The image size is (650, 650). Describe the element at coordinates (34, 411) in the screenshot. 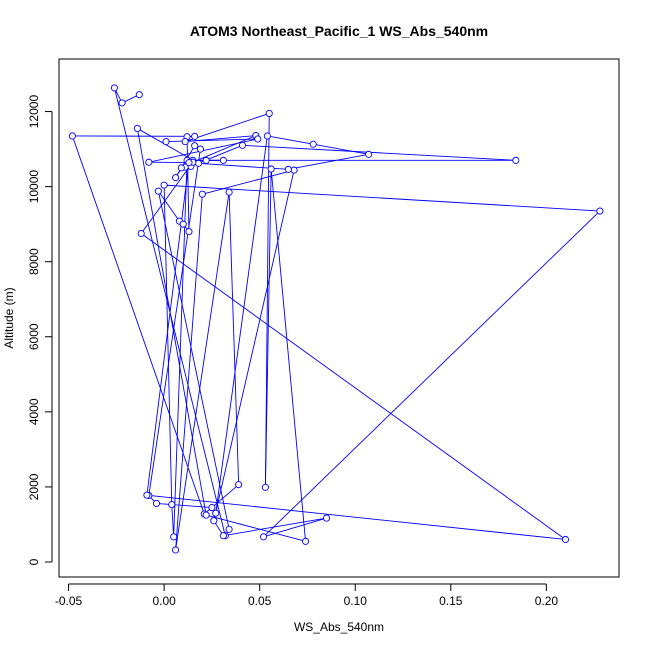

I see `y-tick-label: 4000` at that location.